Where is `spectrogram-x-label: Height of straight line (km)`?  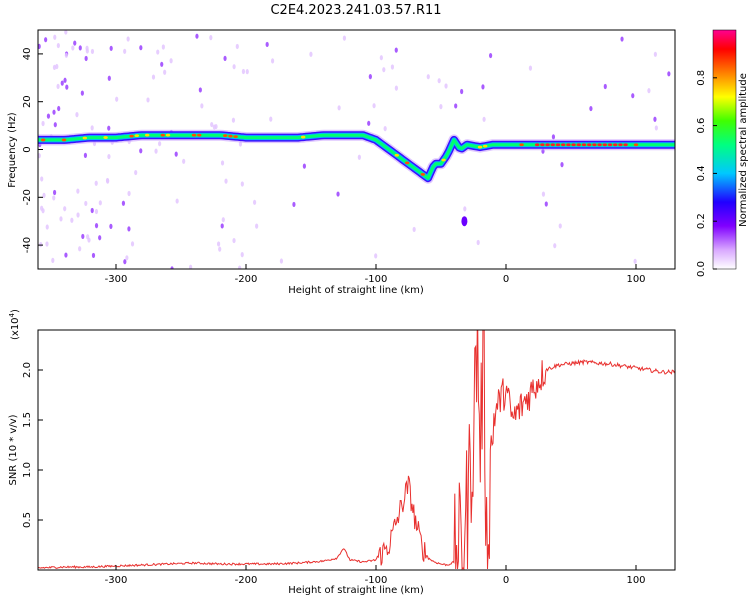
spectrogram-x-label: Height of straight line (km) is located at coordinates (356, 290).